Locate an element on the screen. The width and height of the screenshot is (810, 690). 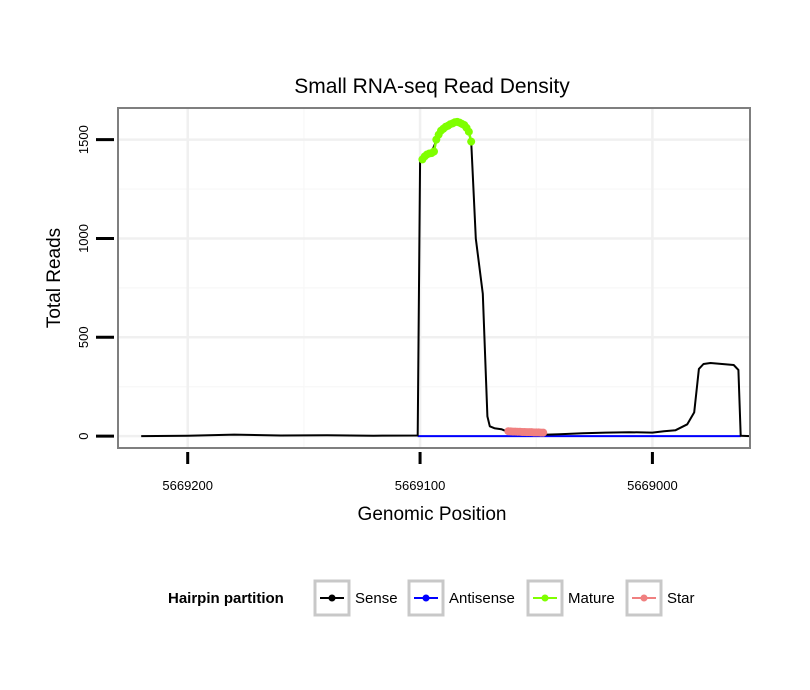
chart-title: Small RNA-seq Read Density is located at coordinates (432, 86).